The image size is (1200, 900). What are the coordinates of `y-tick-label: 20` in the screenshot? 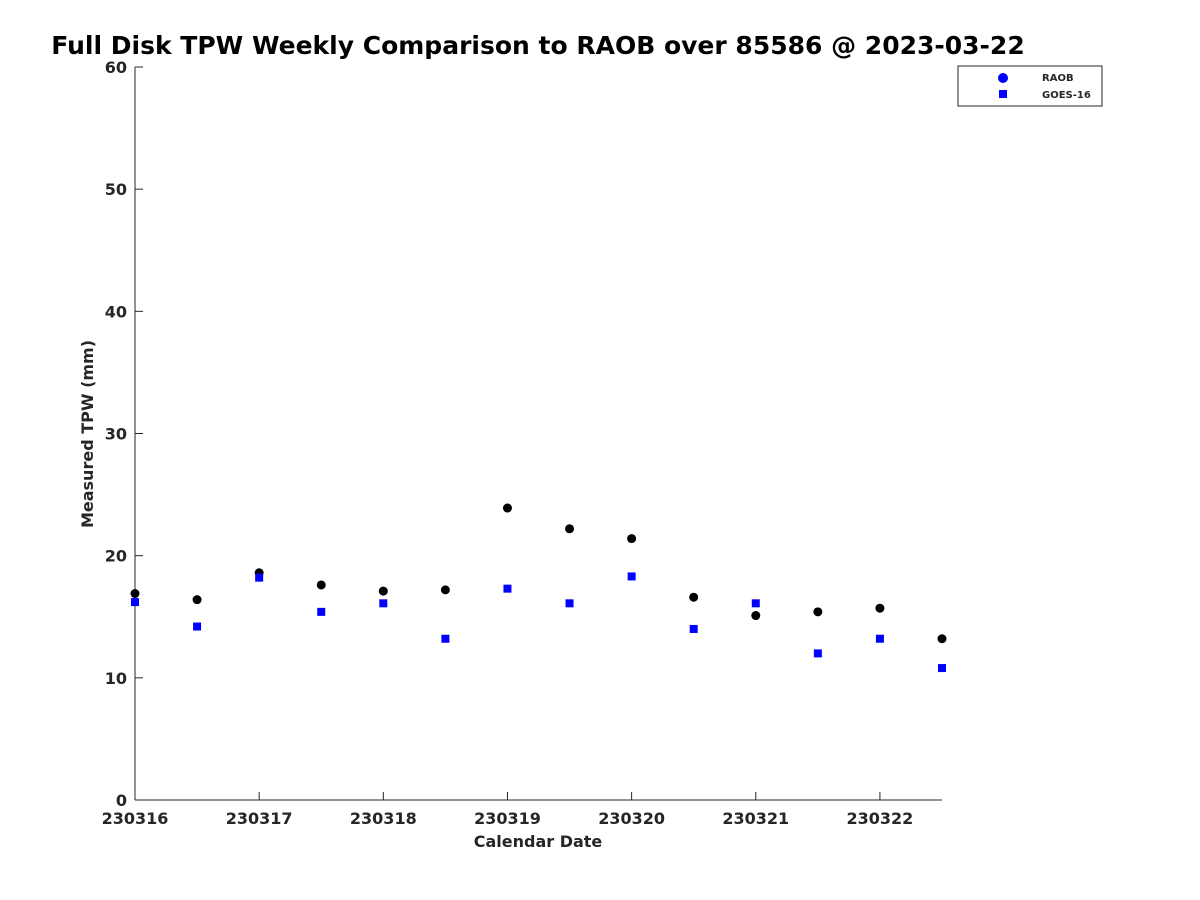 It's located at (116, 556).